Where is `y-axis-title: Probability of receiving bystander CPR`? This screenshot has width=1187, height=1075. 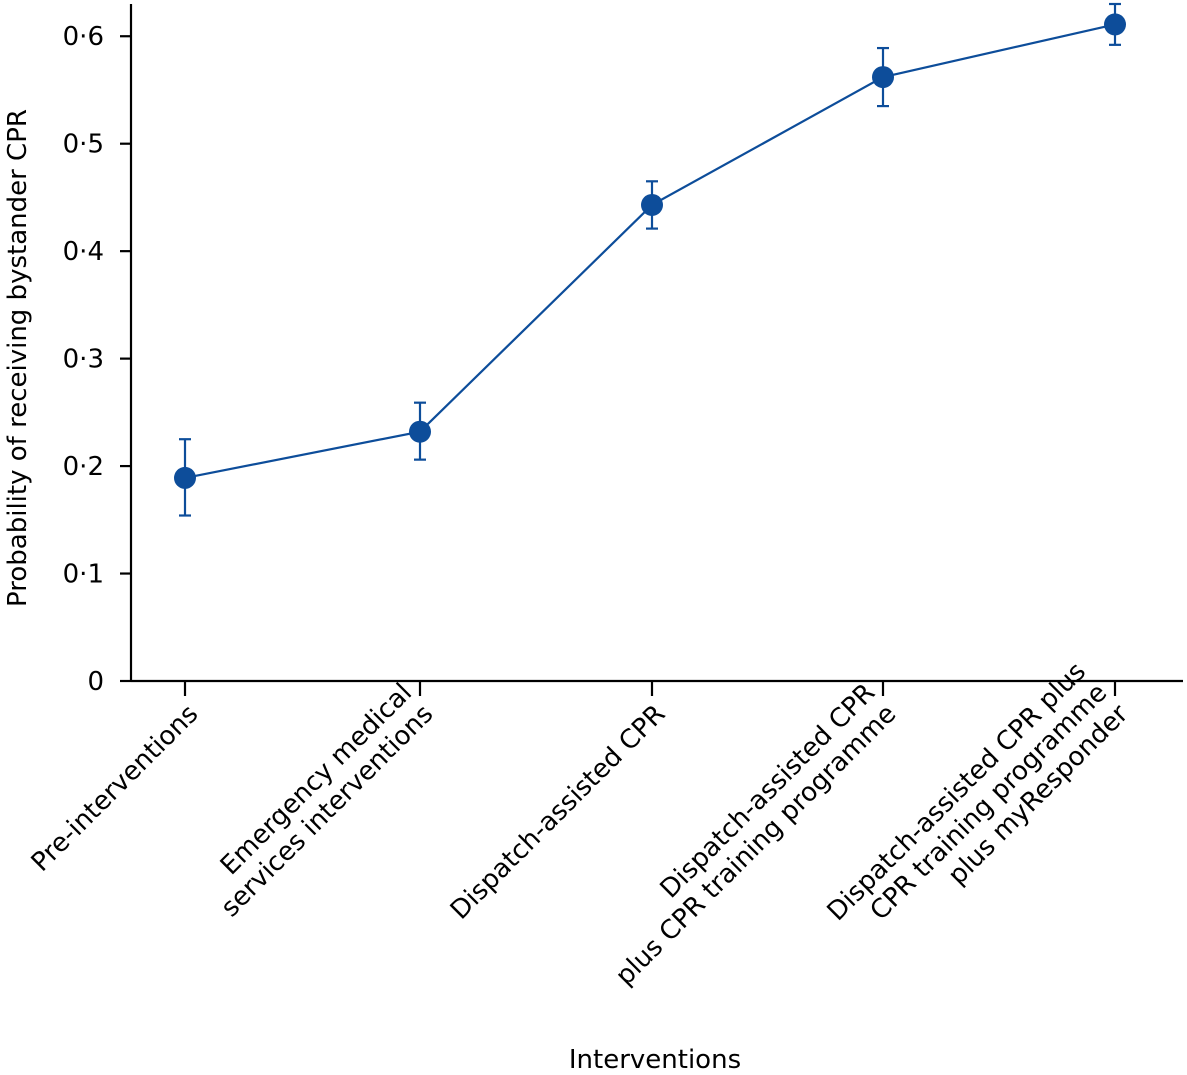
y-axis-title: Probability of receiving bystander CPR is located at coordinates (18, 358).